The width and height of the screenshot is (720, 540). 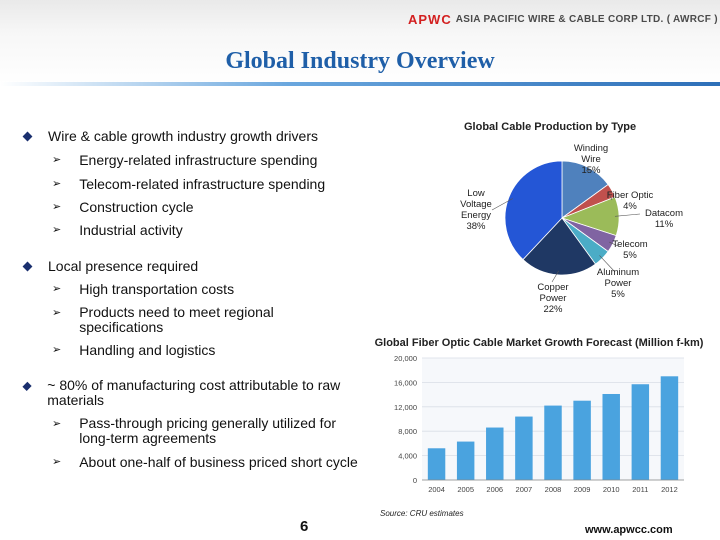 What do you see at coordinates (669, 489) in the screenshot?
I see `bar-x-tick-label: 2012` at bounding box center [669, 489].